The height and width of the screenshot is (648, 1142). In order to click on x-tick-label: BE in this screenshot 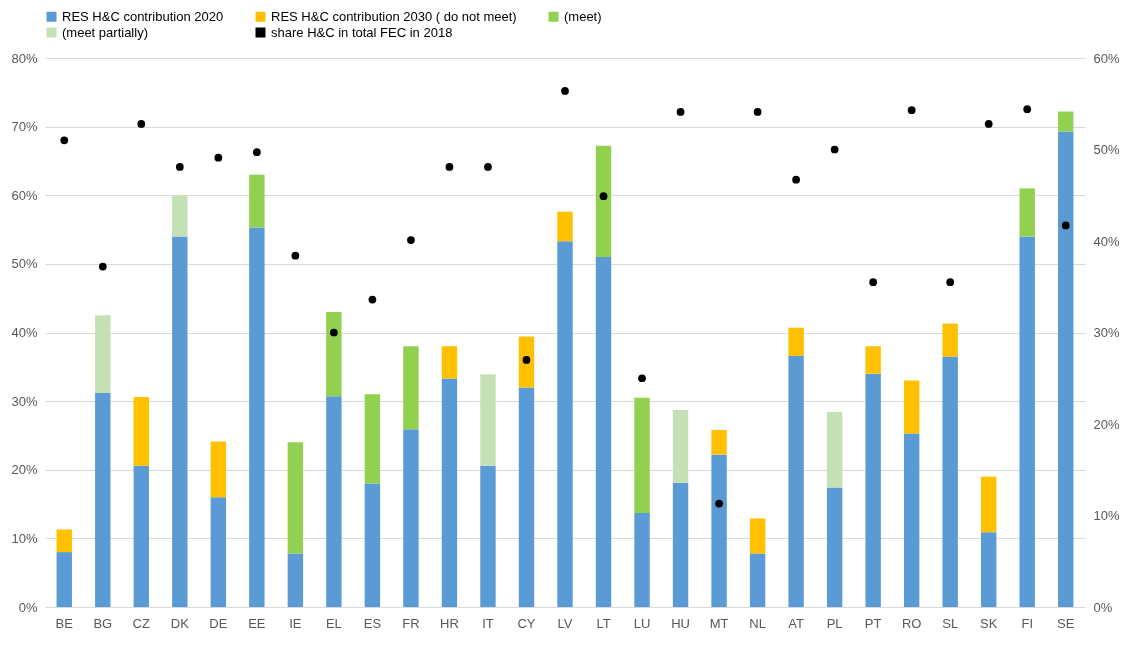, I will do `click(64, 623)`.